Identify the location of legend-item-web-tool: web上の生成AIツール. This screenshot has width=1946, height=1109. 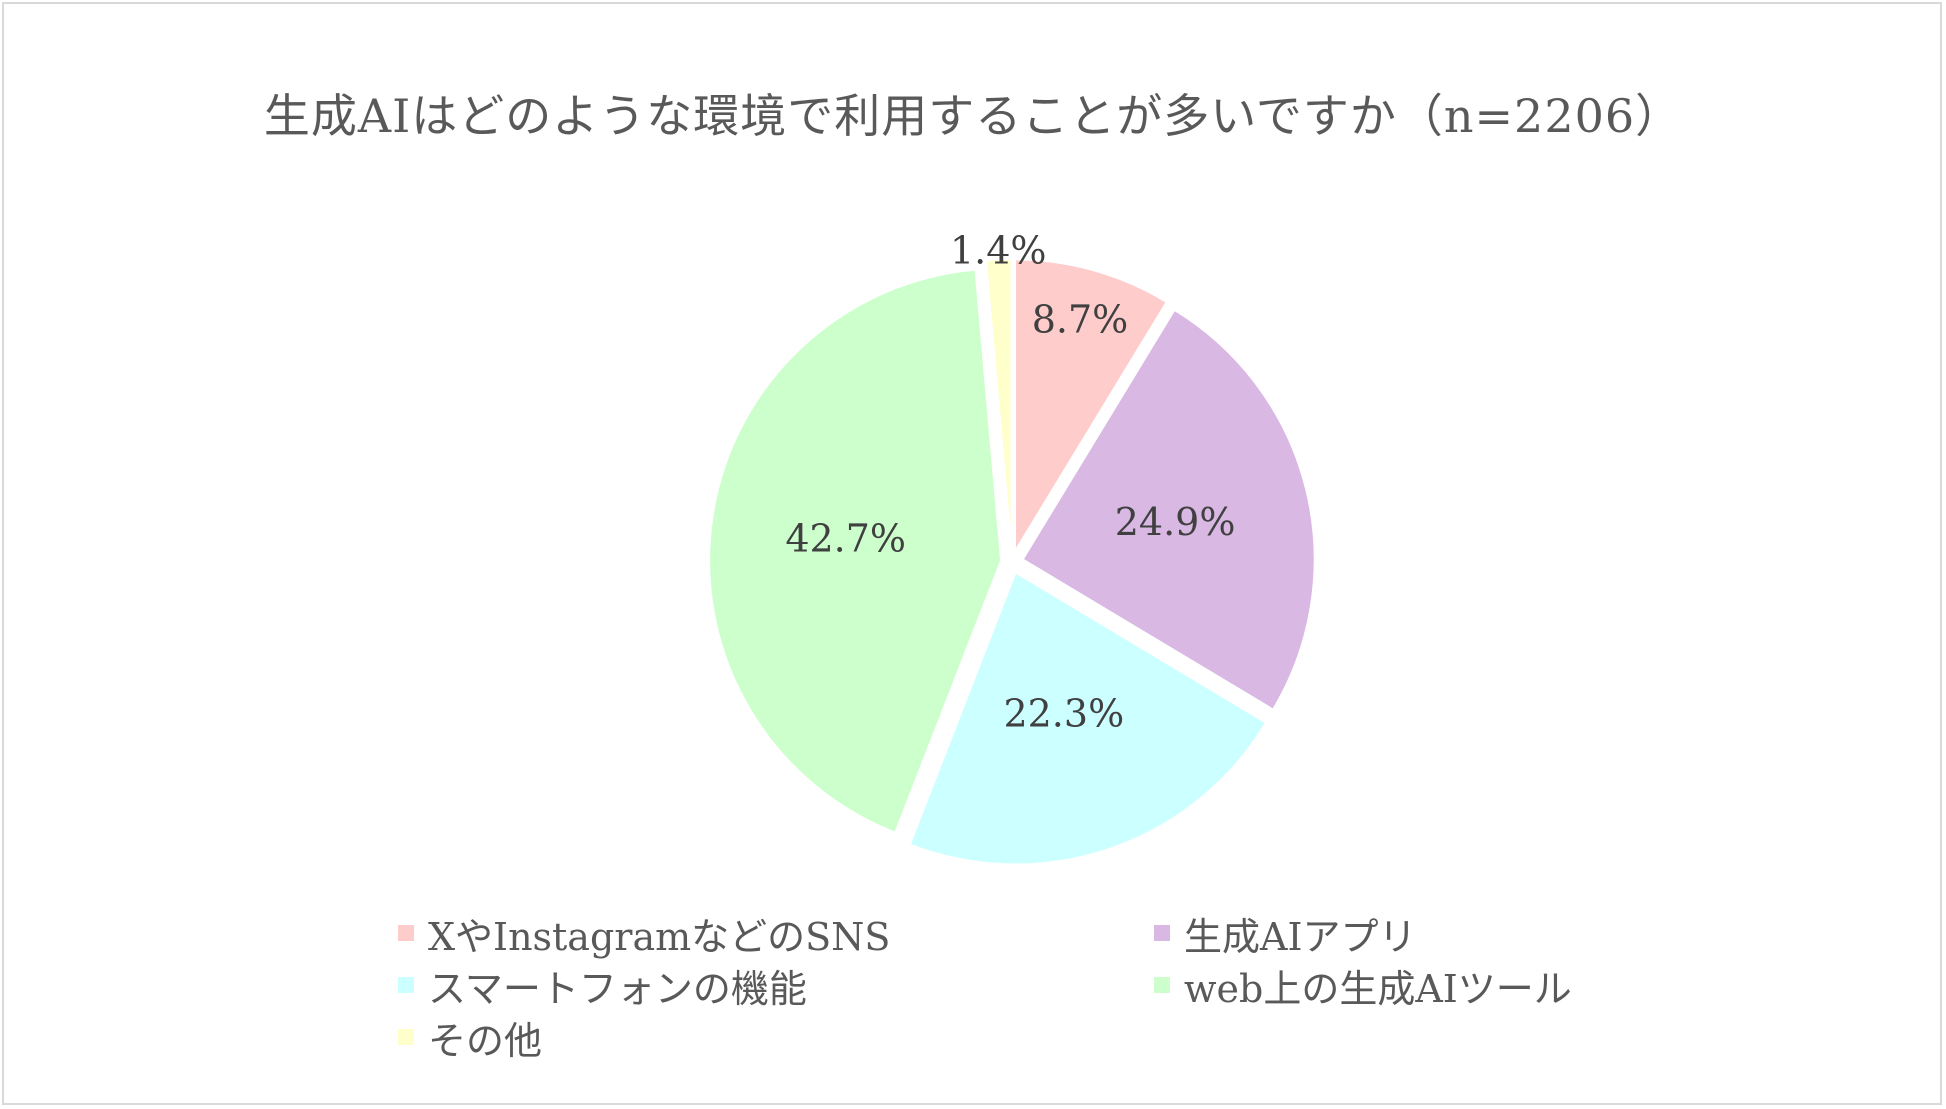
(1363, 985).